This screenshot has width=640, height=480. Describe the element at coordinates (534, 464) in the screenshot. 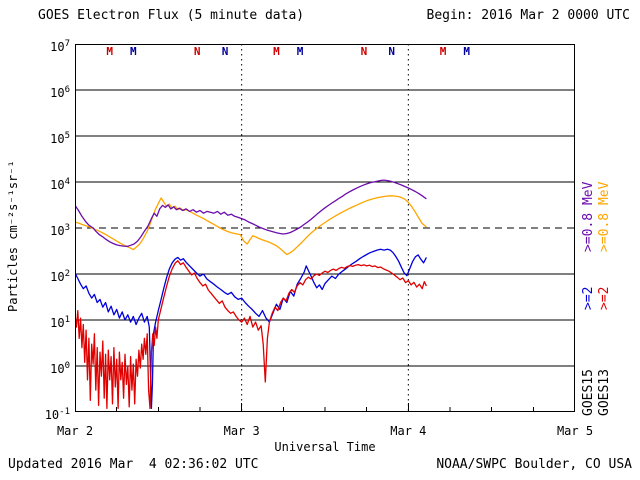

I see `source-attribution-label: NOAA/SWPC Boulder, CO USA` at that location.